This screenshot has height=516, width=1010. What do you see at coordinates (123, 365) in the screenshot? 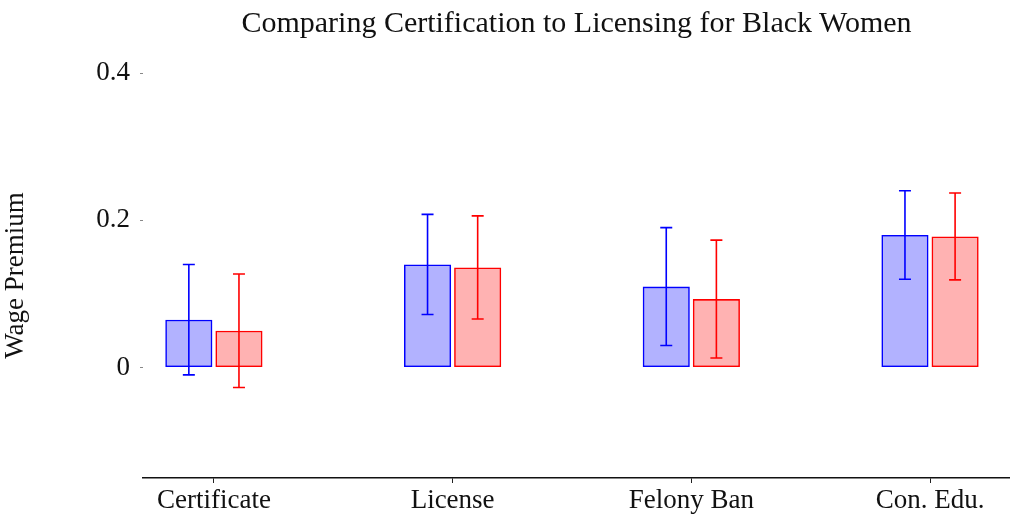
I see `y-tick-label: 0` at bounding box center [123, 365].